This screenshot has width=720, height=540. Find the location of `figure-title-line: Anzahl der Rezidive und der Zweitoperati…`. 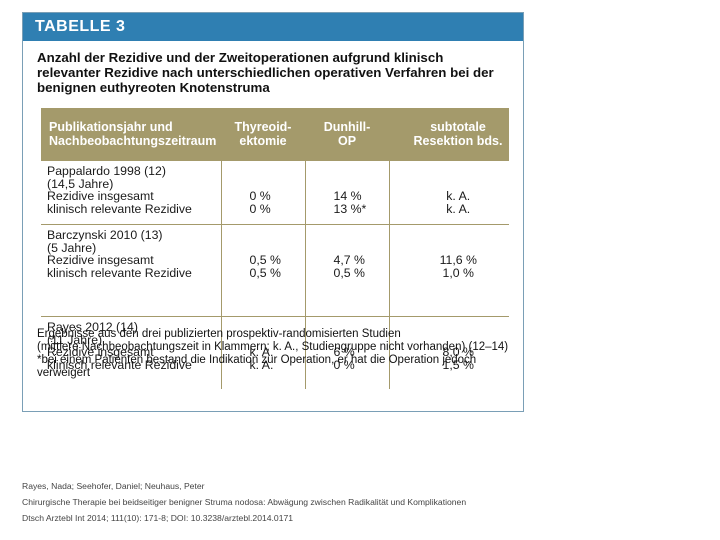

figure-title-line: Anzahl der Rezidive und der Zweitoperati… is located at coordinates (240, 57).